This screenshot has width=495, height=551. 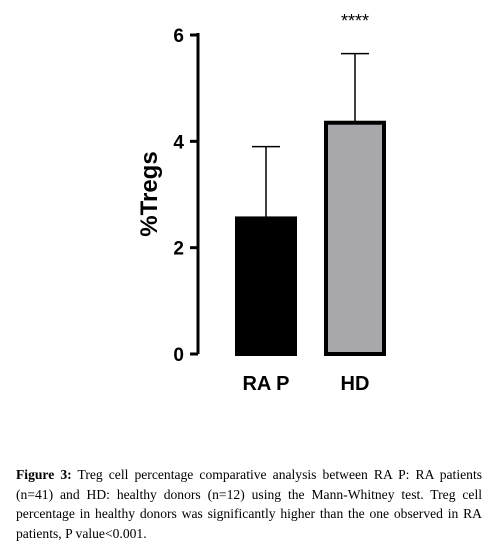 What do you see at coordinates (265, 384) in the screenshot?
I see `x-category-label-0: RA P` at bounding box center [265, 384].